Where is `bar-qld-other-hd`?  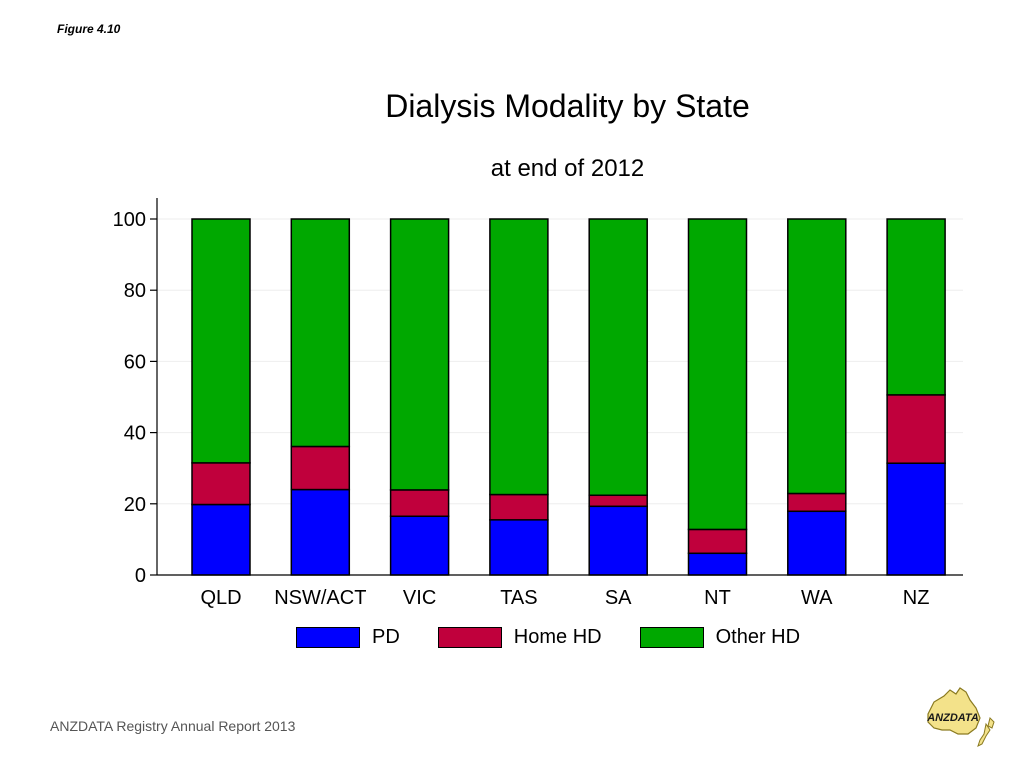 bar-qld-other-hd is located at coordinates (221, 341).